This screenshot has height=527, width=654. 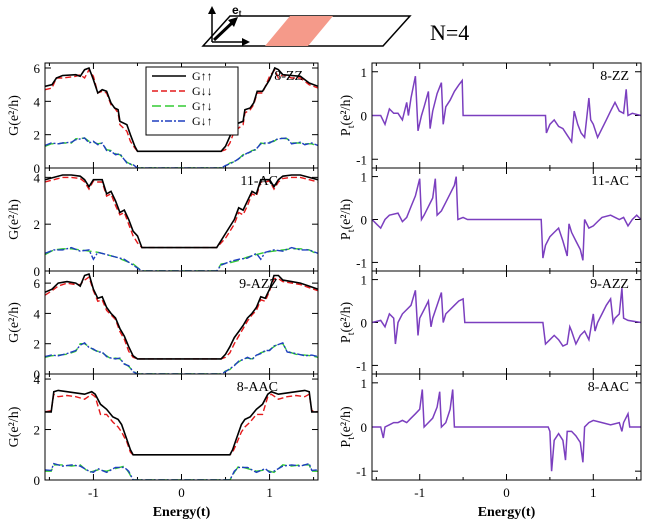 I want to click on legend-box, so click(x=192, y=101).